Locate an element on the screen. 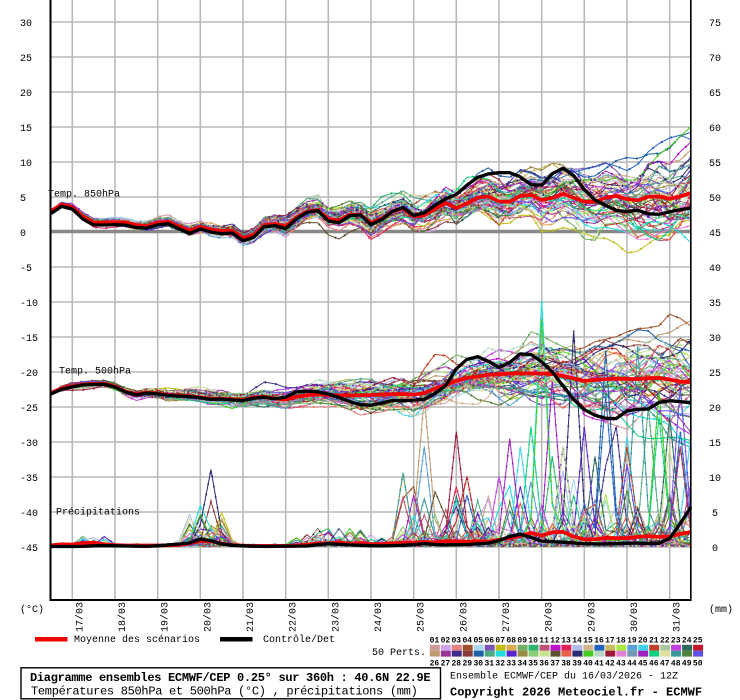 The width and height of the screenshot is (740, 700). svg-text: 23 is located at coordinates (676, 640).